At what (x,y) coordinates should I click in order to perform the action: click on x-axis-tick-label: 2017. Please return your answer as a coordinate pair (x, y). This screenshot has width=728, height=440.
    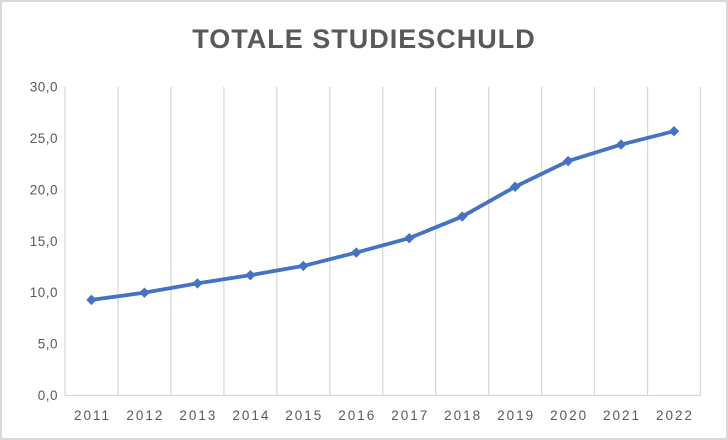
    Looking at the image, I should click on (410, 415).